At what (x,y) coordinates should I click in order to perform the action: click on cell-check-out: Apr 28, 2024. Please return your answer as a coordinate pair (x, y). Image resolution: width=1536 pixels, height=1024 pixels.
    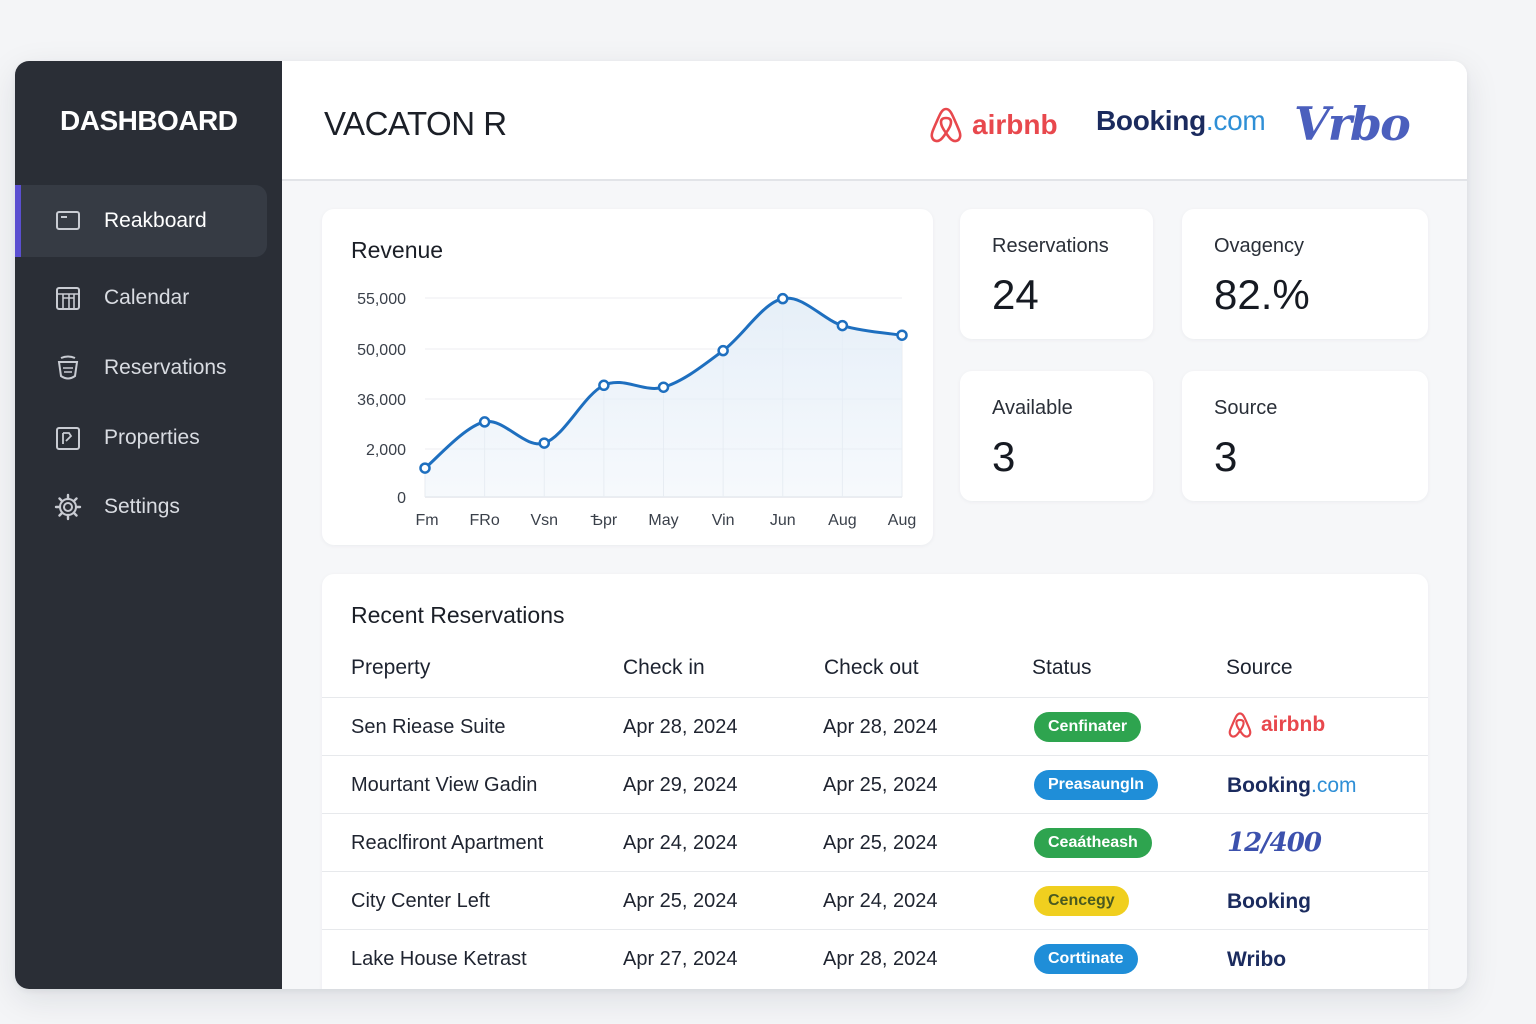
    Looking at the image, I should click on (880, 727).